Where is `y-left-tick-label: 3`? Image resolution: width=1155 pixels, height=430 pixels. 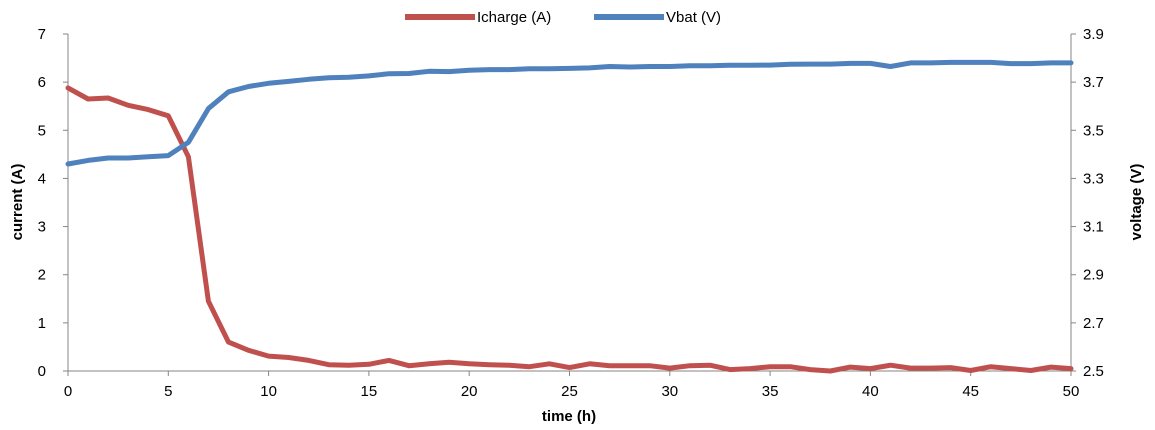 y-left-tick-label: 3 is located at coordinates (42, 227).